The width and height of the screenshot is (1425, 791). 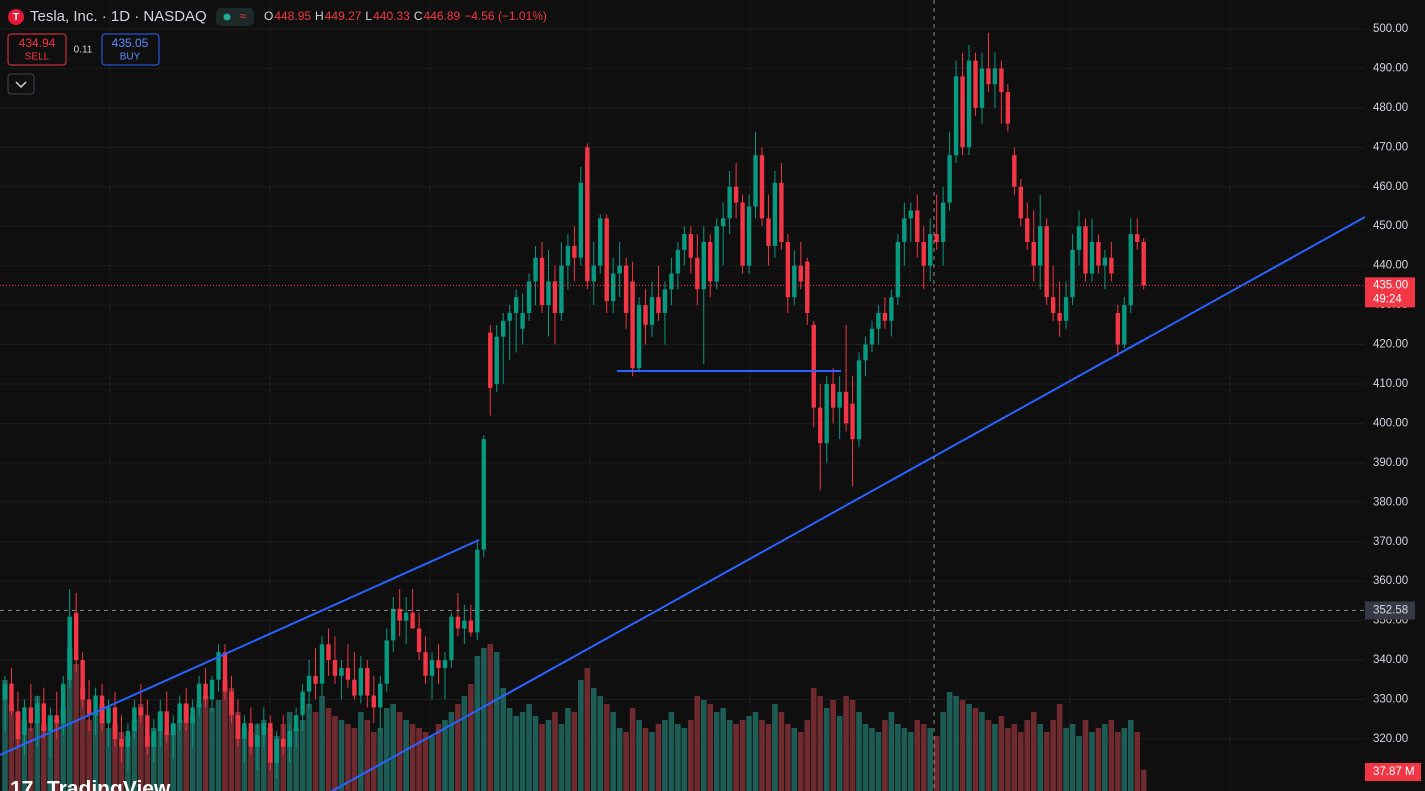 I want to click on y-tick-label: 400.00, so click(x=1390, y=423).